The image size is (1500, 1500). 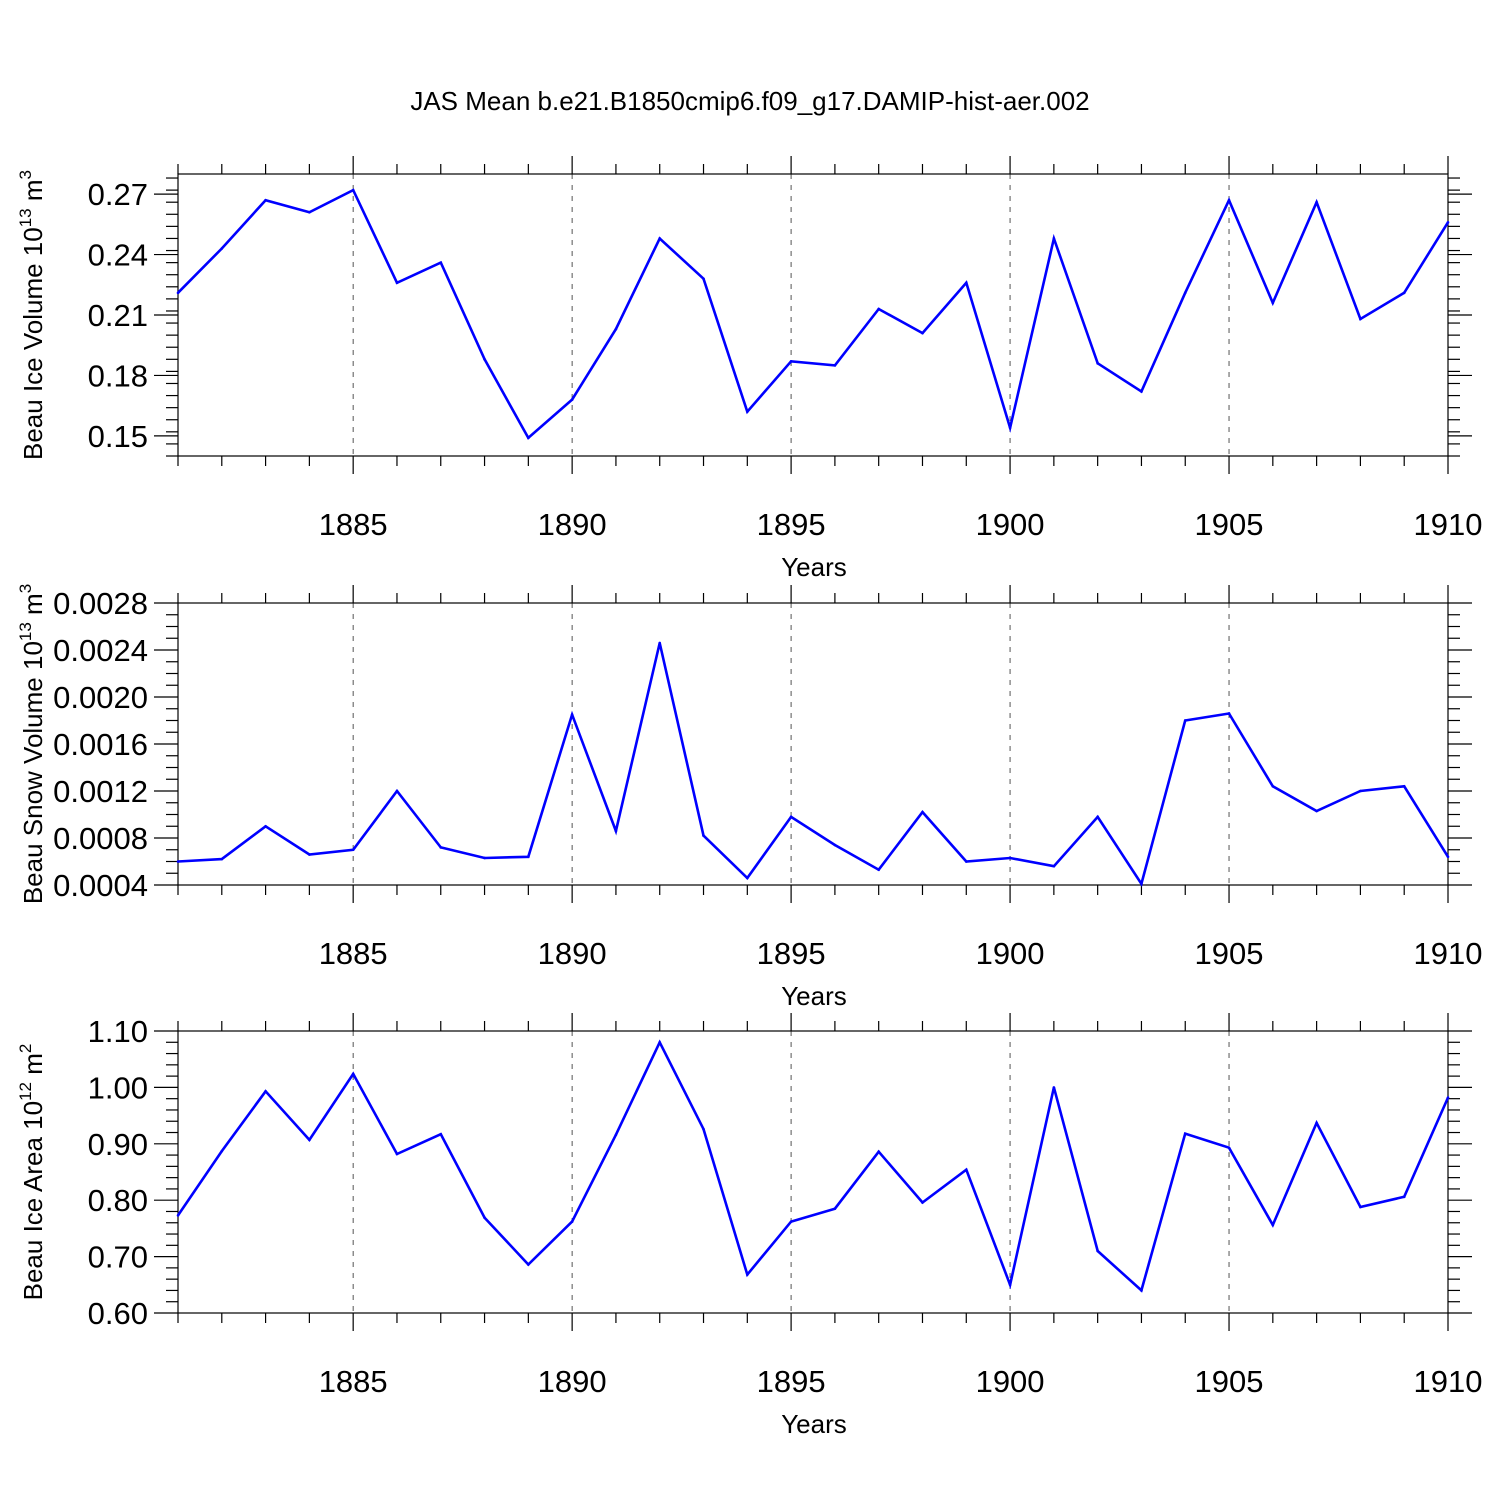 I want to click on y-tick-label: 0.90, so click(x=118, y=1144).